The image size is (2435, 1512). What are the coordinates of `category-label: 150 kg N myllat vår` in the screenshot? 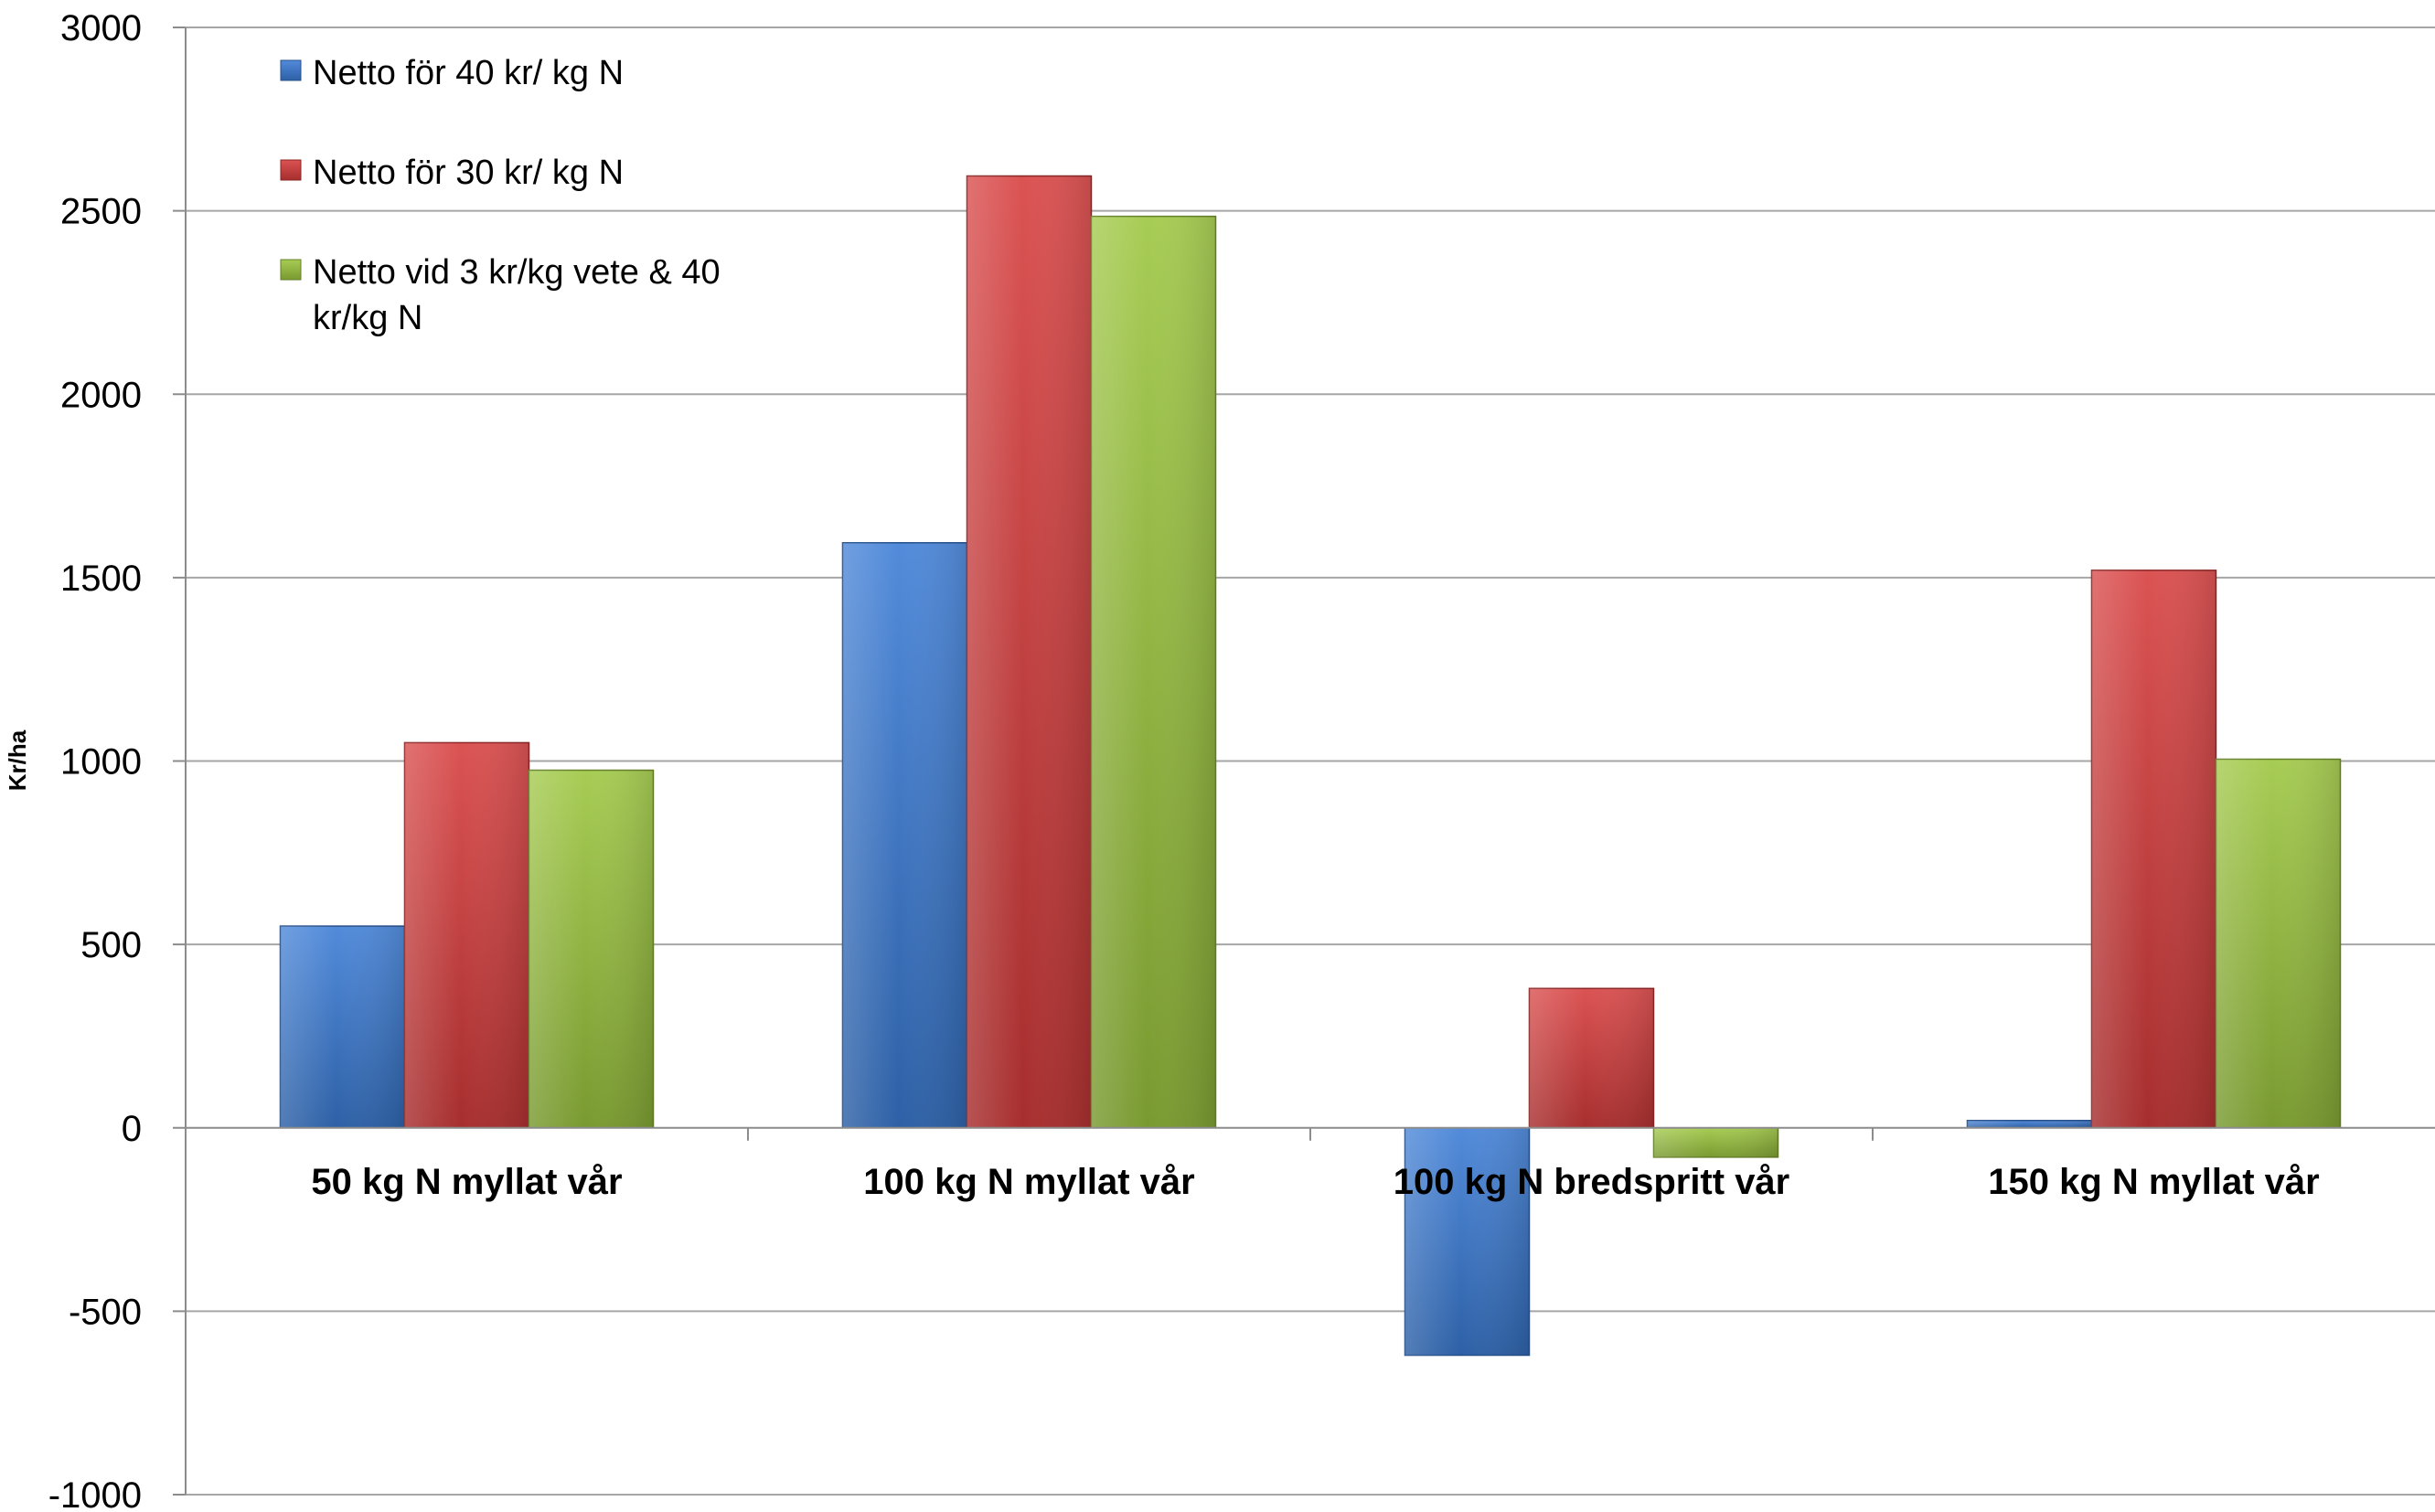 It's located at (2154, 1182).